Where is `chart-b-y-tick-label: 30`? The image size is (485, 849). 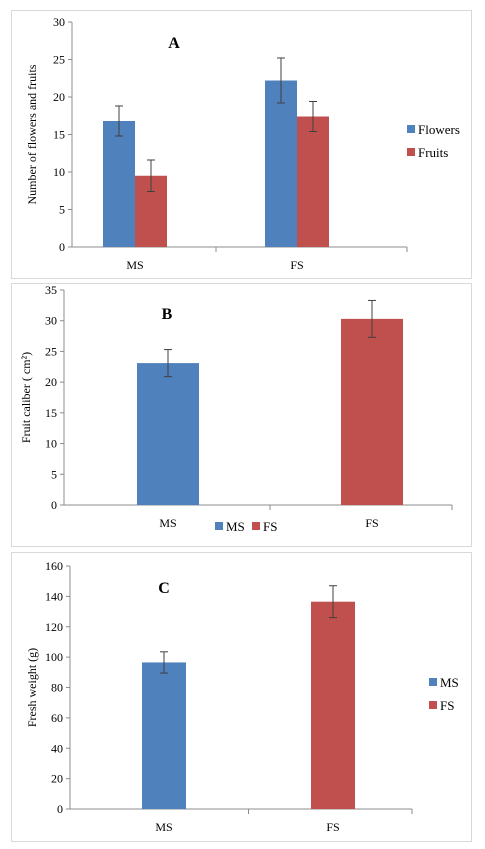 chart-b-y-tick-label: 30 is located at coordinates (51, 321).